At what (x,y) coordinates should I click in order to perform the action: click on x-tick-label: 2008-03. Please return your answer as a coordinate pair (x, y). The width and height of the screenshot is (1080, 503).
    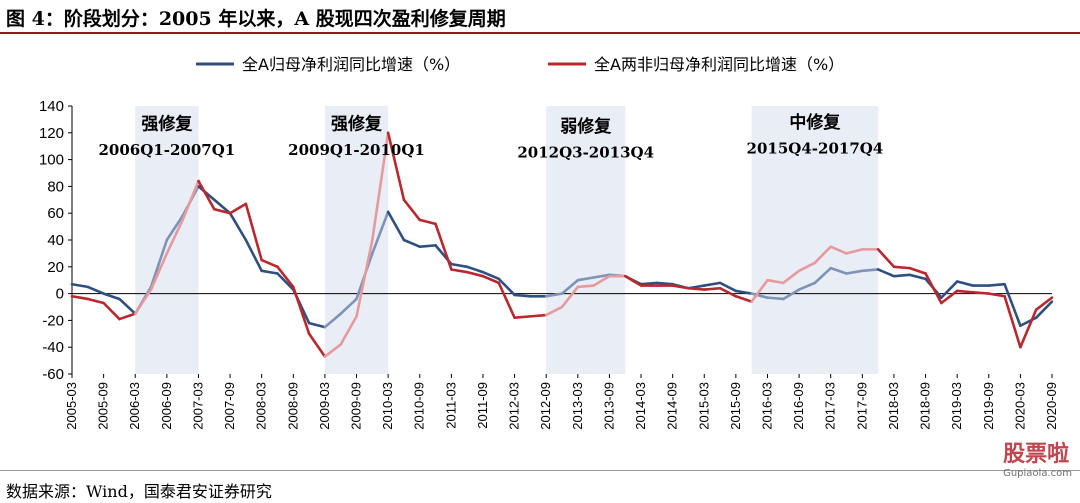
    Looking at the image, I should click on (261, 406).